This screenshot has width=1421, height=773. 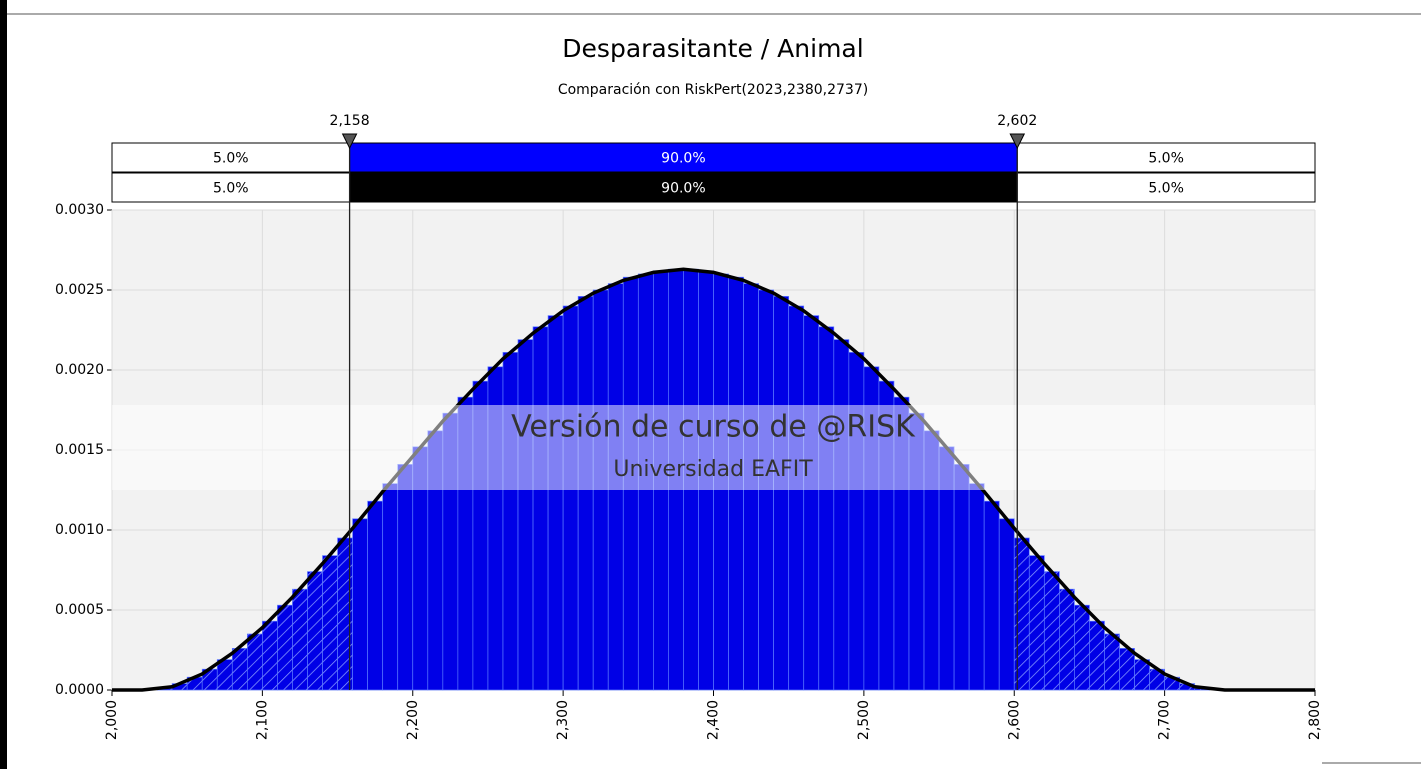 What do you see at coordinates (79, 370) in the screenshot?
I see `y-tick-label: 0.0020` at bounding box center [79, 370].